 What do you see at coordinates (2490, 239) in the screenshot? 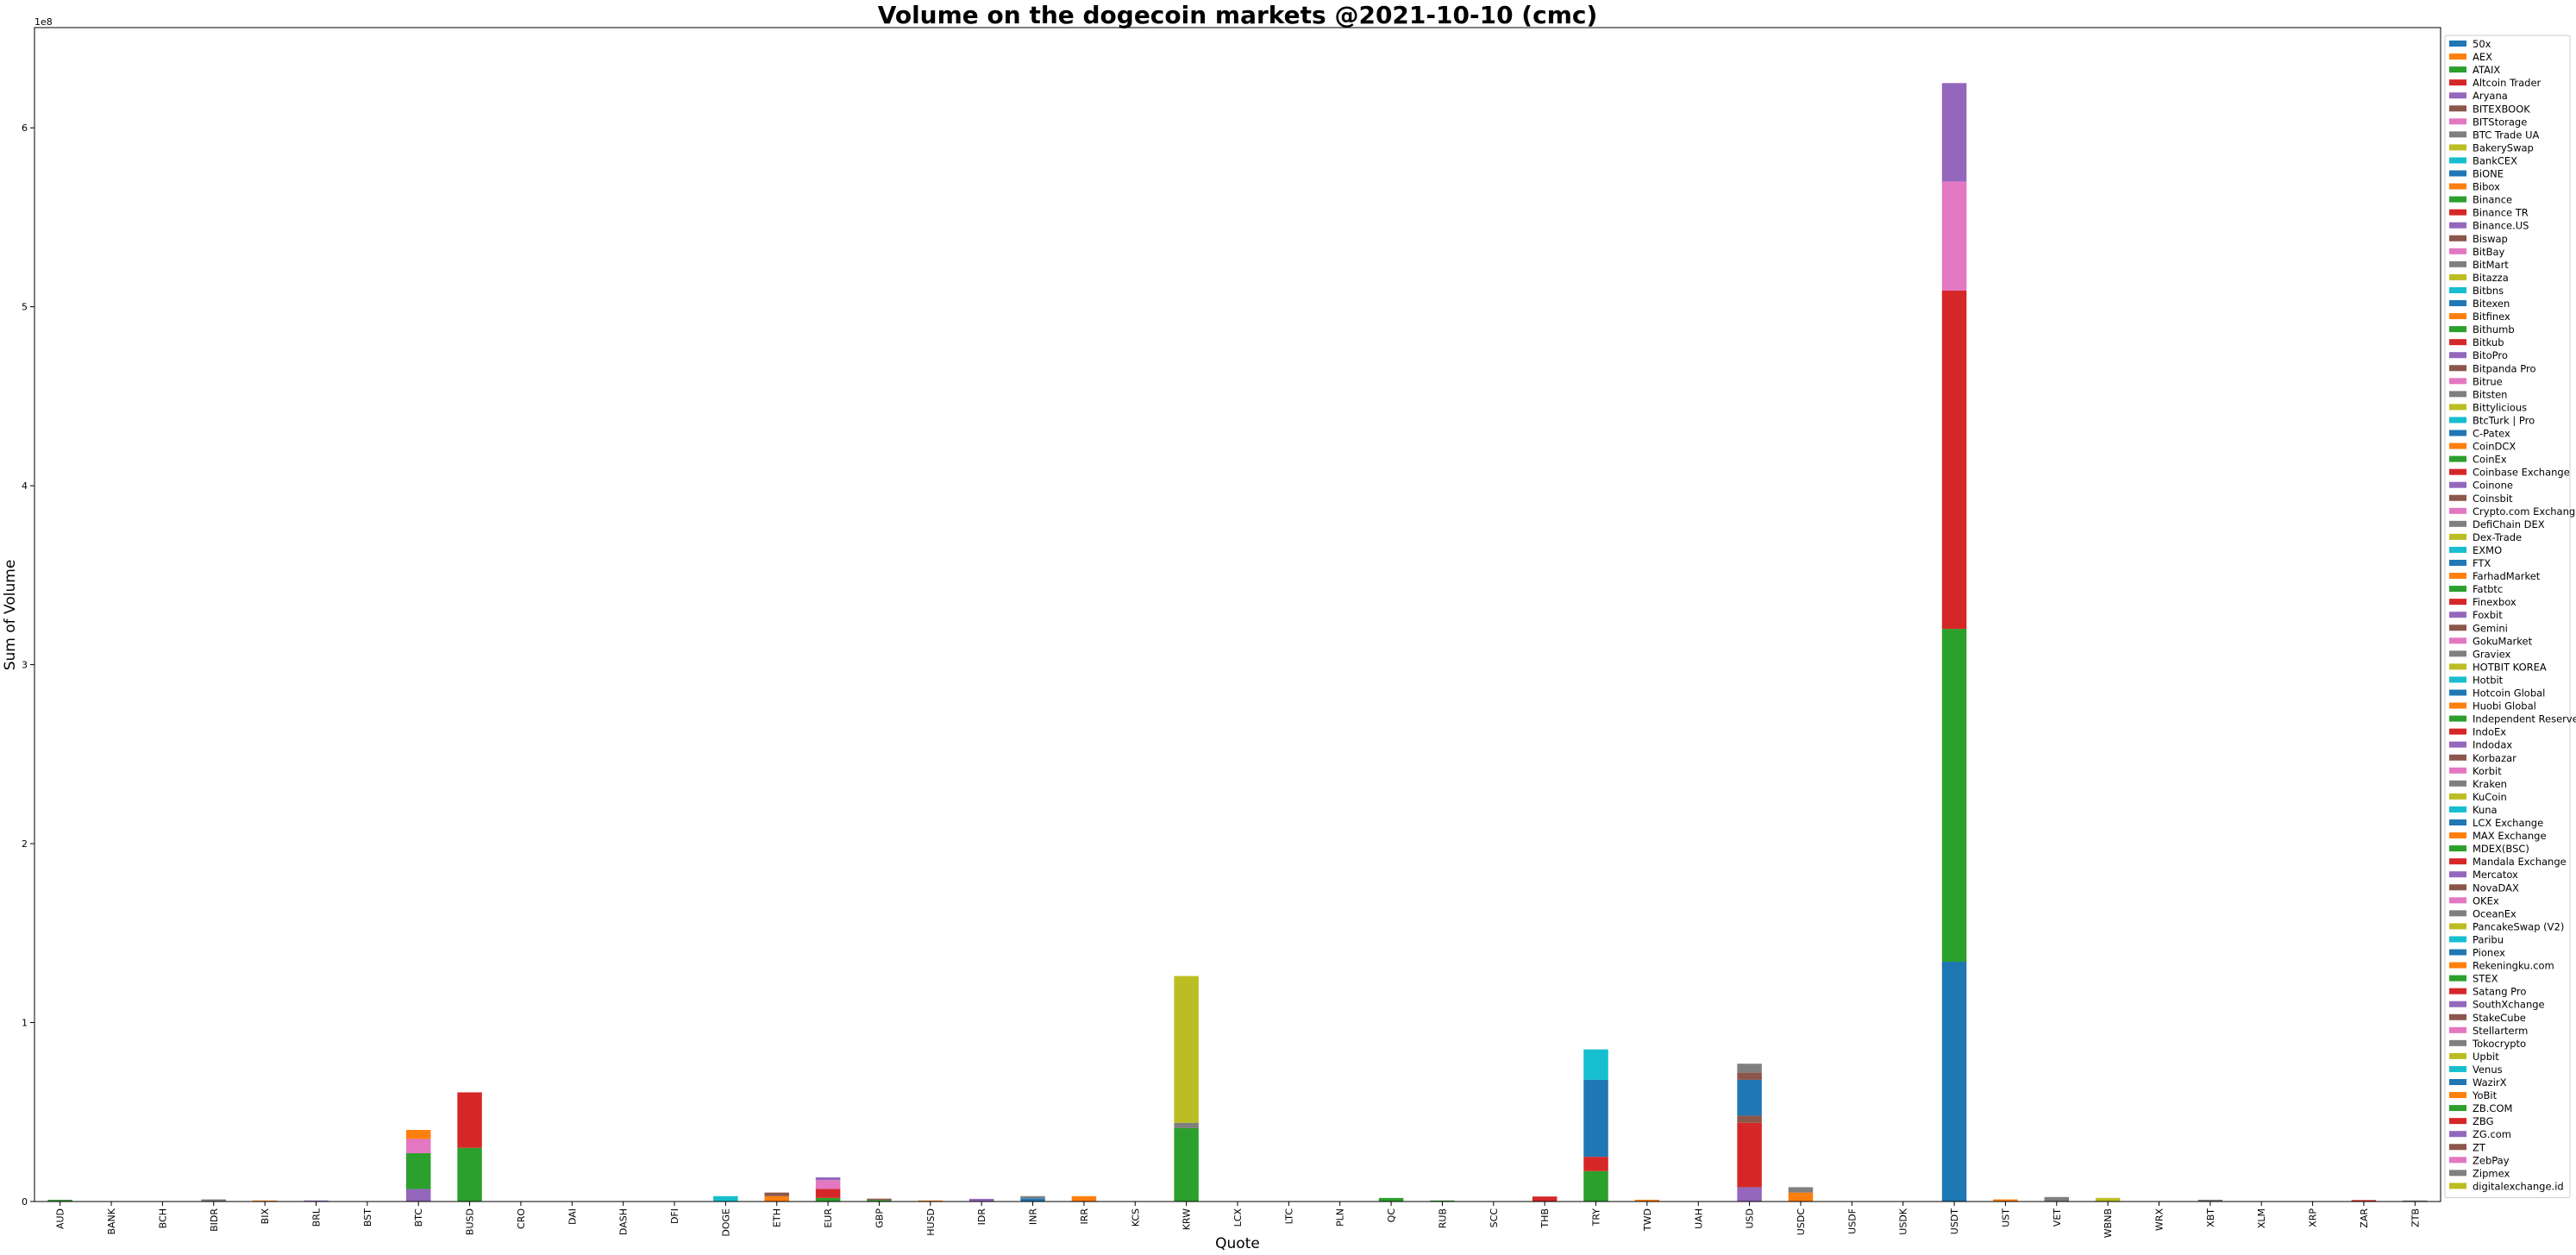
I see `legend-entry: Biswap` at bounding box center [2490, 239].